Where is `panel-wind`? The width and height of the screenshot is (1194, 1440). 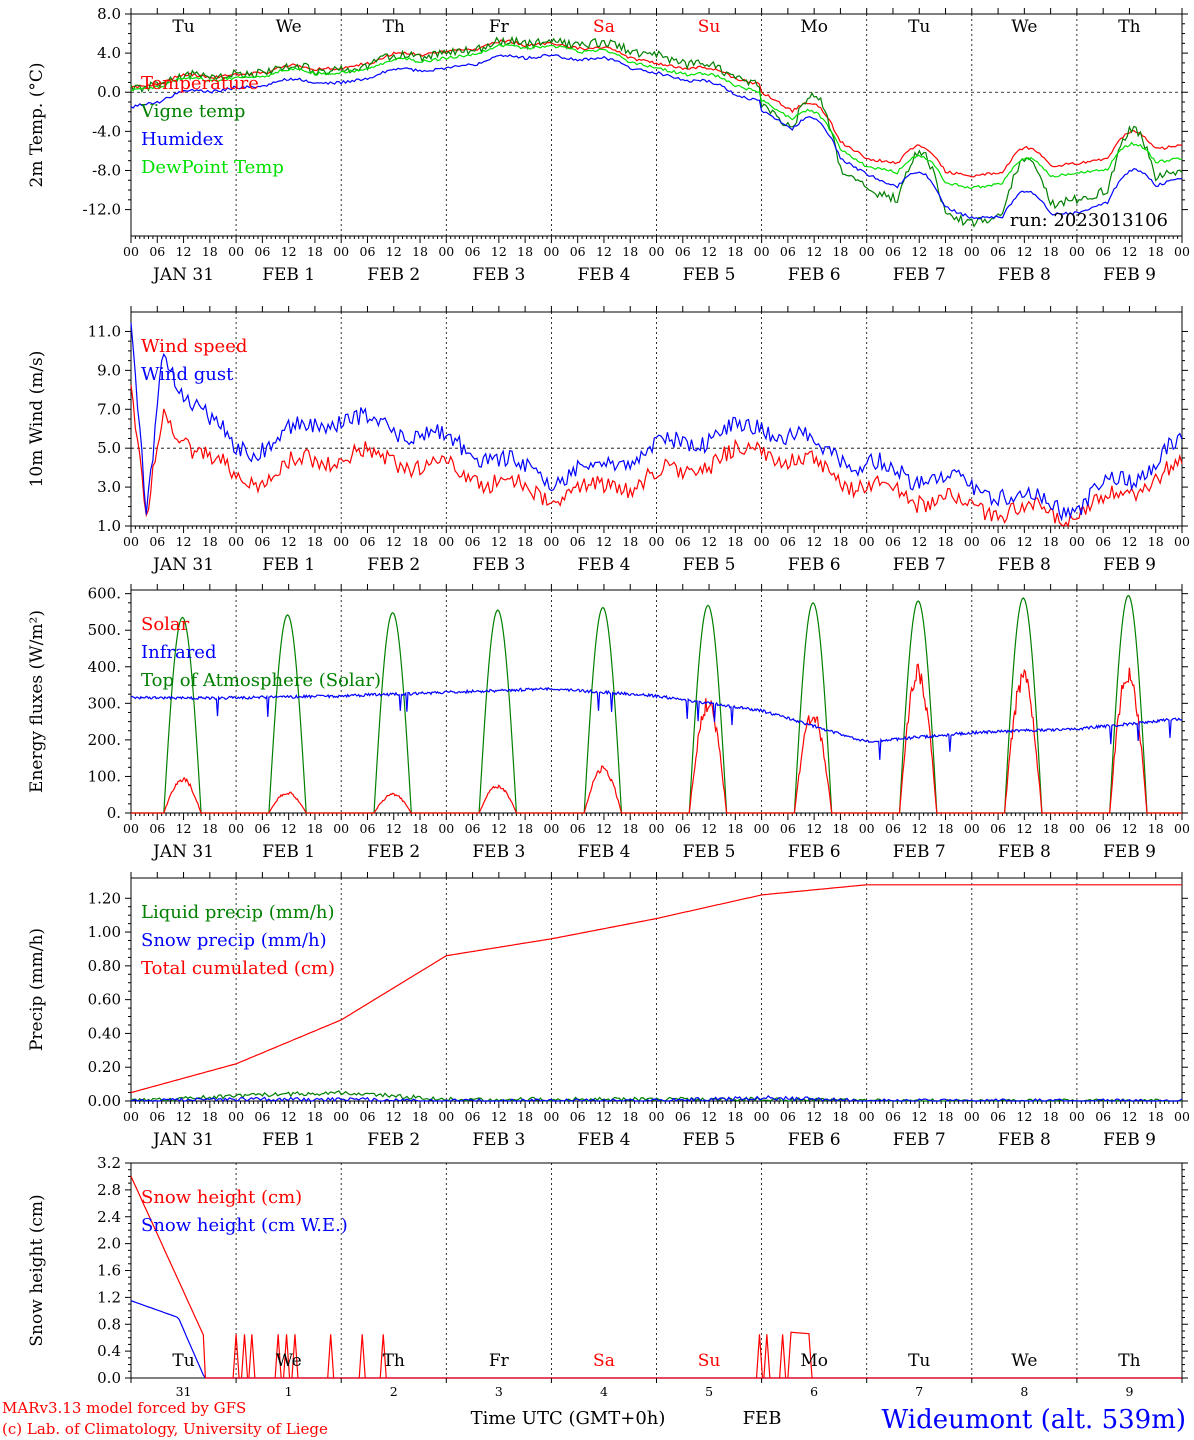
panel-wind is located at coordinates (656, 419).